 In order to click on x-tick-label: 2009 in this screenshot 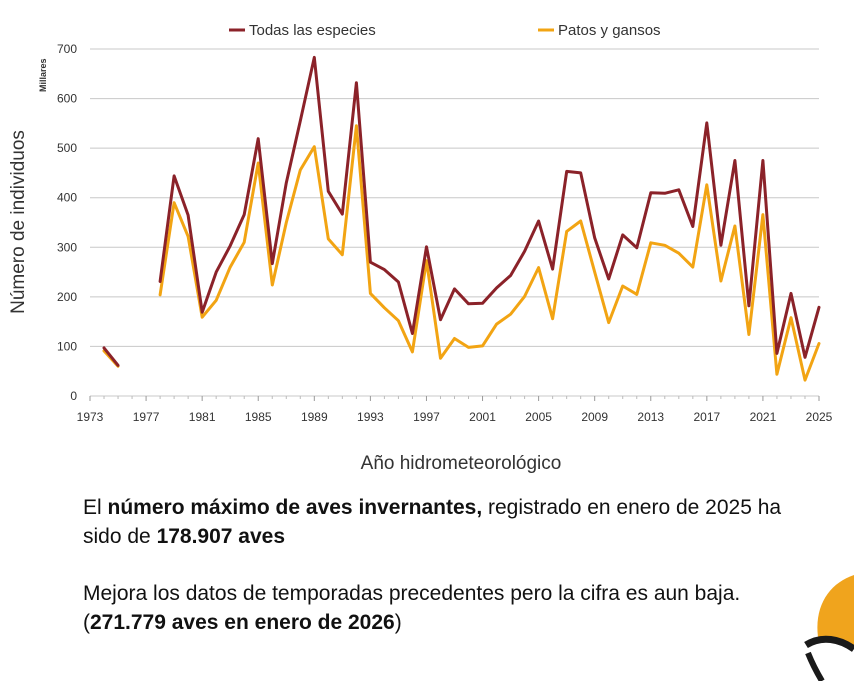, I will do `click(594, 417)`.